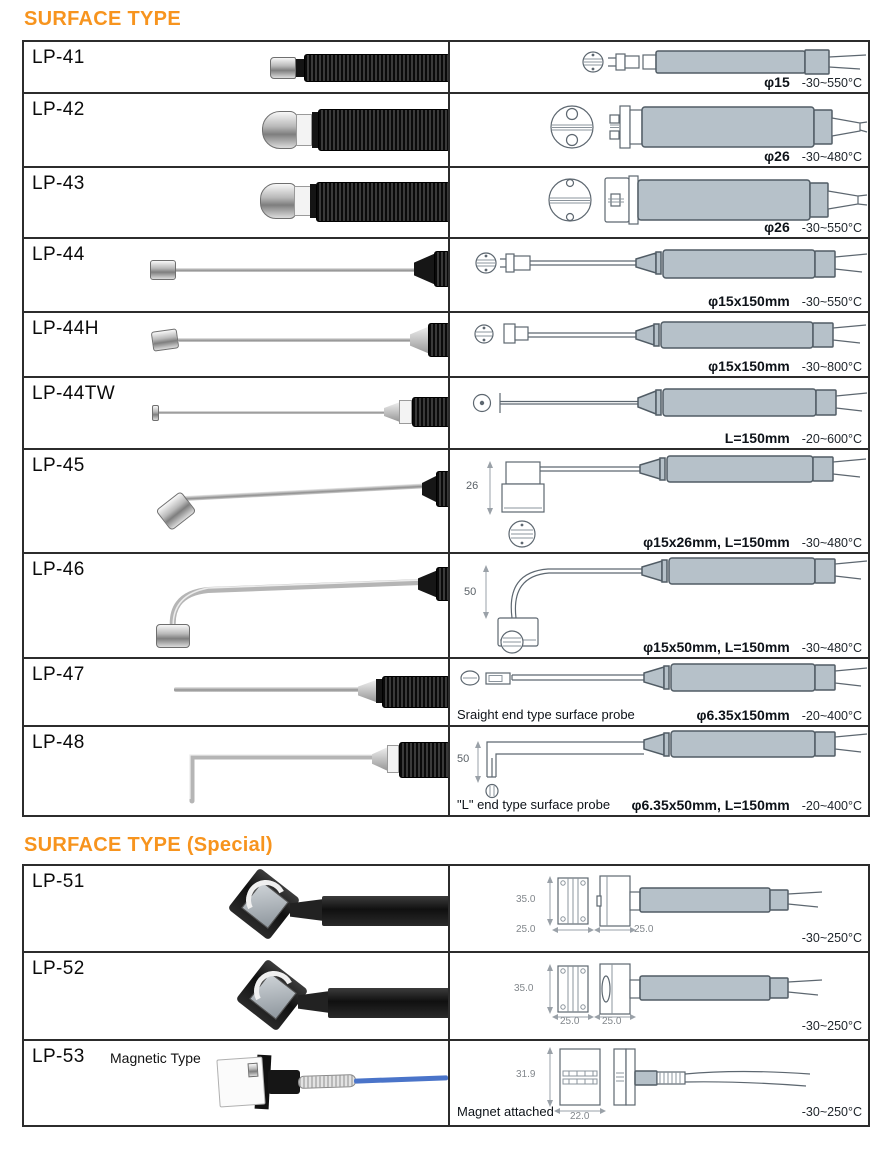  Describe the element at coordinates (58, 569) in the screenshot. I see `model-label: LP-46` at that location.